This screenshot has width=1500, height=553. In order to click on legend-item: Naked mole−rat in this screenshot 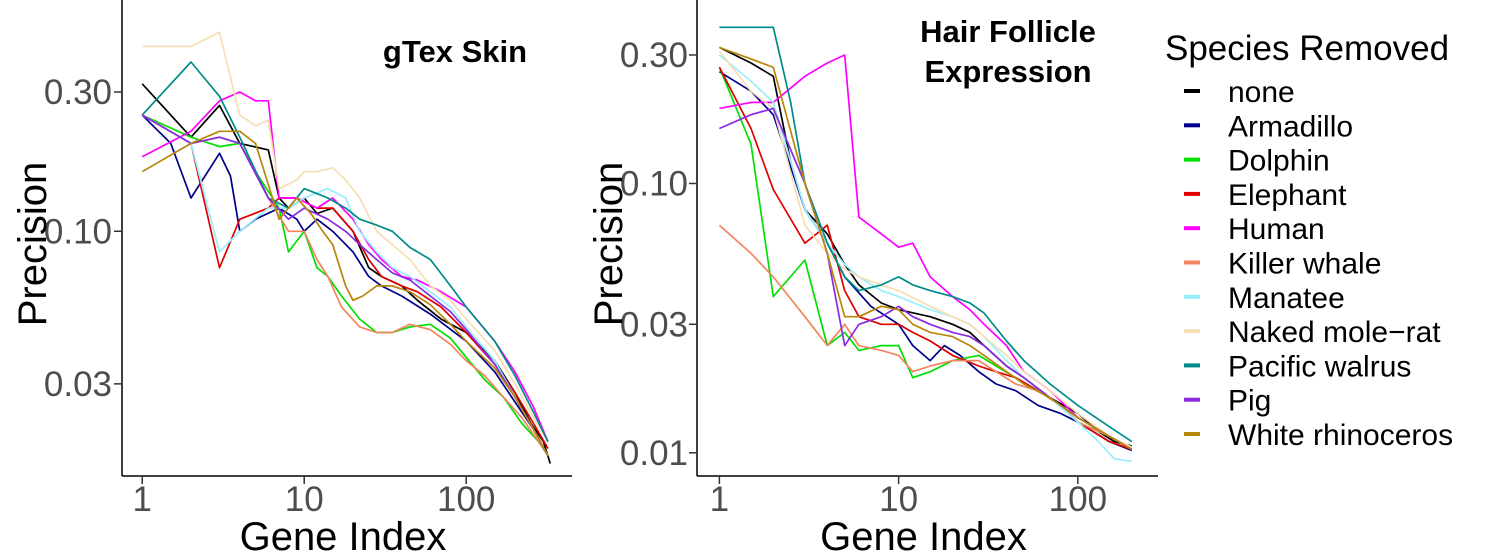, I will do `click(1312, 332)`.